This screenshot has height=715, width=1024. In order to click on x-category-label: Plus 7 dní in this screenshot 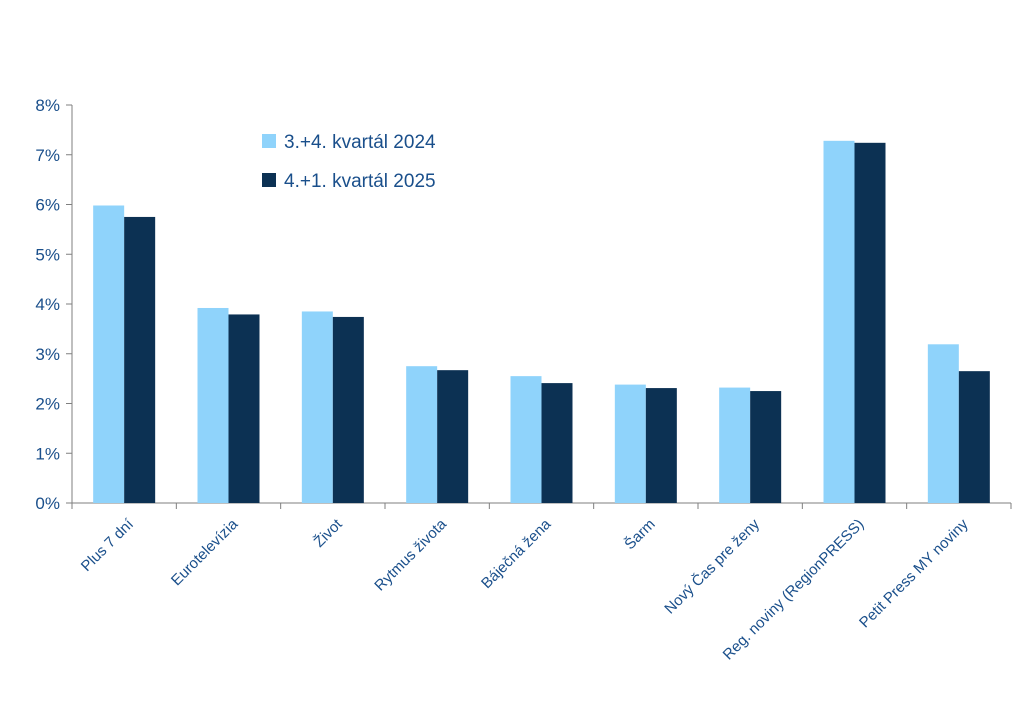, I will do `click(108, 545)`.